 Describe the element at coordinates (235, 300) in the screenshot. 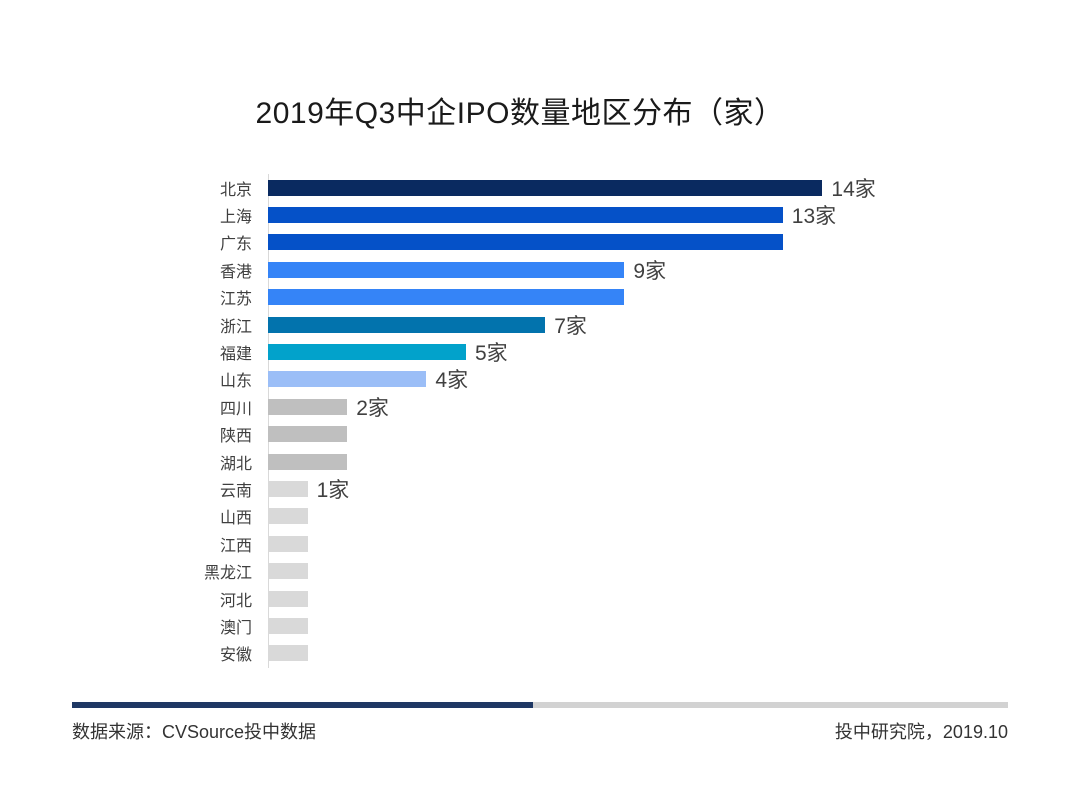

I see `category-label: 江苏` at that location.